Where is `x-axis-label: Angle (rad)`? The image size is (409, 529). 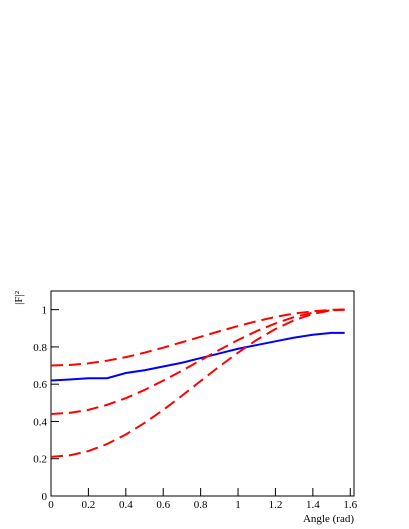
x-axis-label: Angle (rad) is located at coordinates (328, 519).